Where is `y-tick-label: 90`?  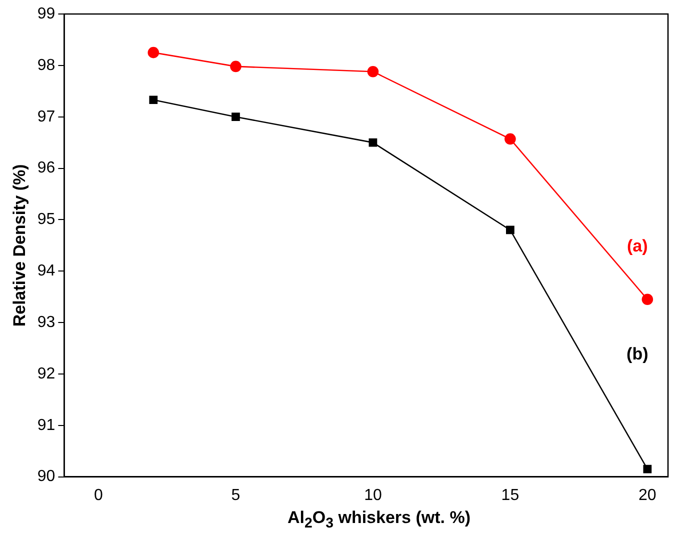
y-tick-label: 90 is located at coordinates (46, 477).